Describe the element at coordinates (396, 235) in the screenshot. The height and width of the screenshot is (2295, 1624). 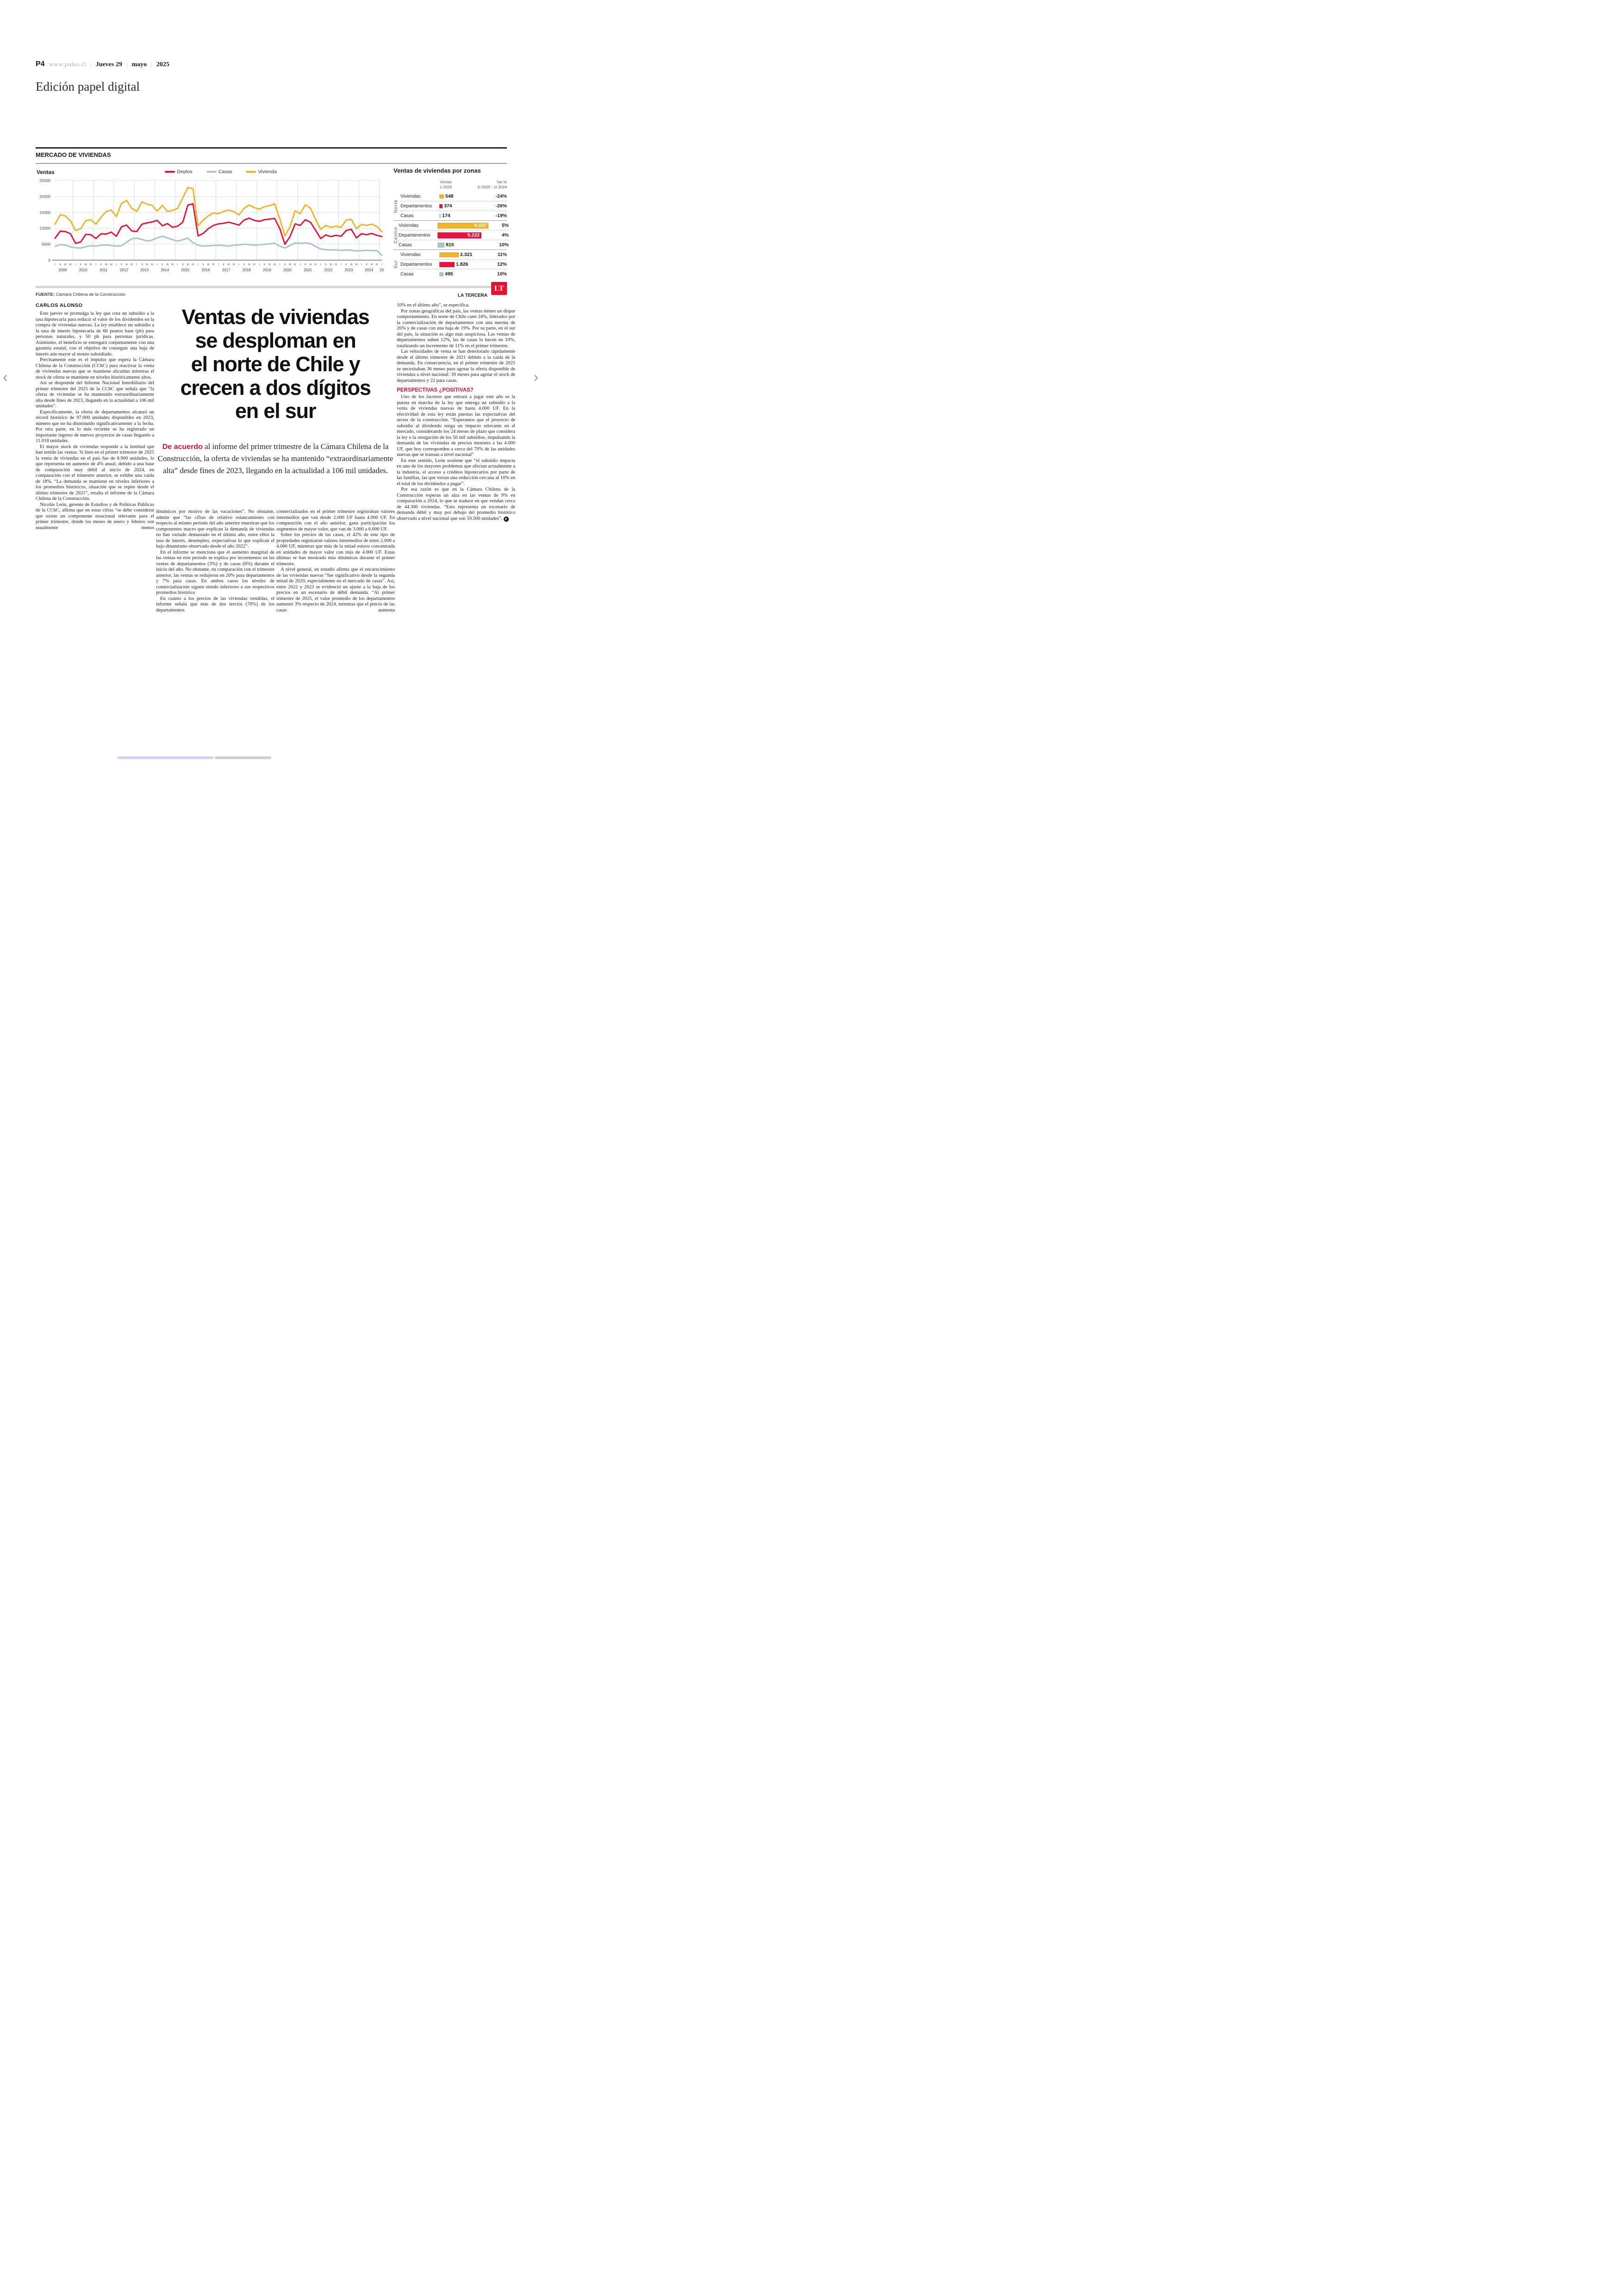
I see `zone-label: Centro` at that location.